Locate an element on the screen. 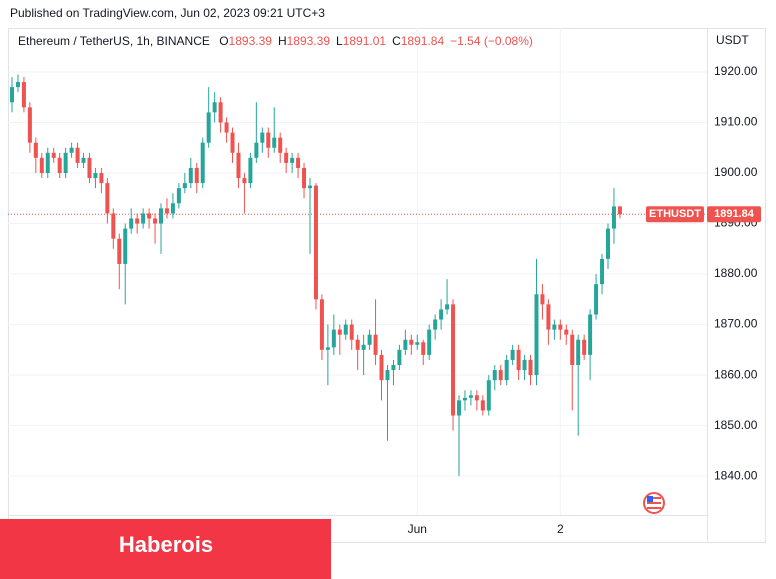 This screenshot has height=579, width=776. price-tag-text: 1891.84 is located at coordinates (734, 214).